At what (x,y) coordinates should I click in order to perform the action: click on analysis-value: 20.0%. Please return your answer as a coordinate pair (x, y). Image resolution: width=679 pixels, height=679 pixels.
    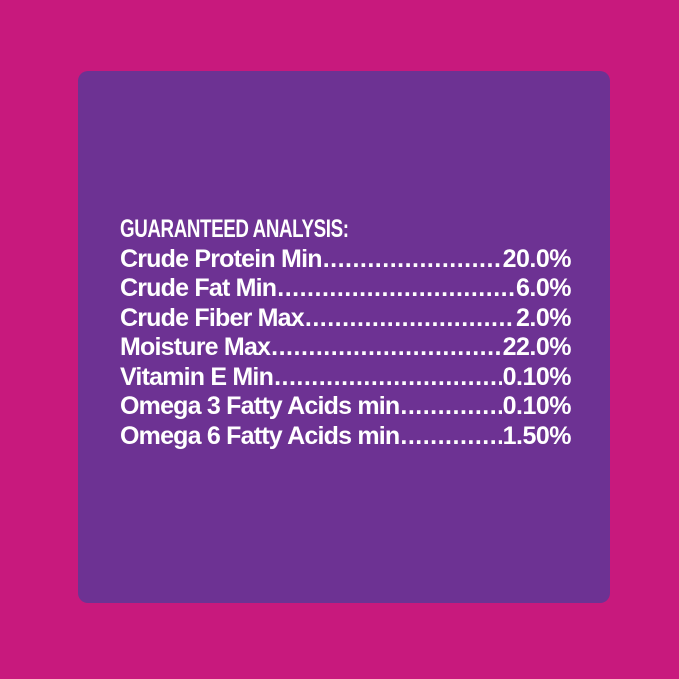
    Looking at the image, I should click on (537, 258).